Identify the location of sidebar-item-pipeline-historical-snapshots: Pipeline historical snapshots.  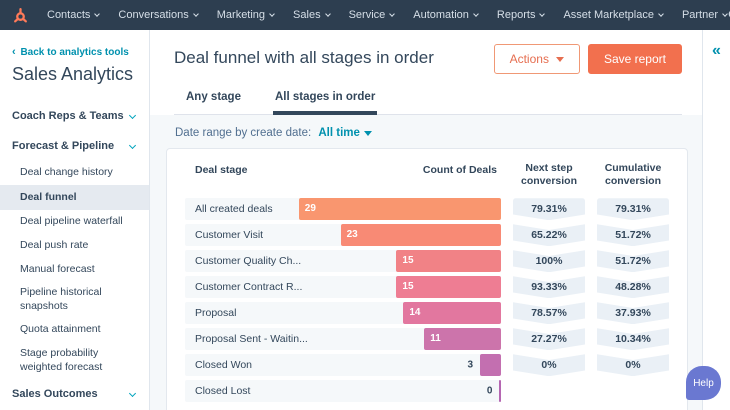
(61, 299).